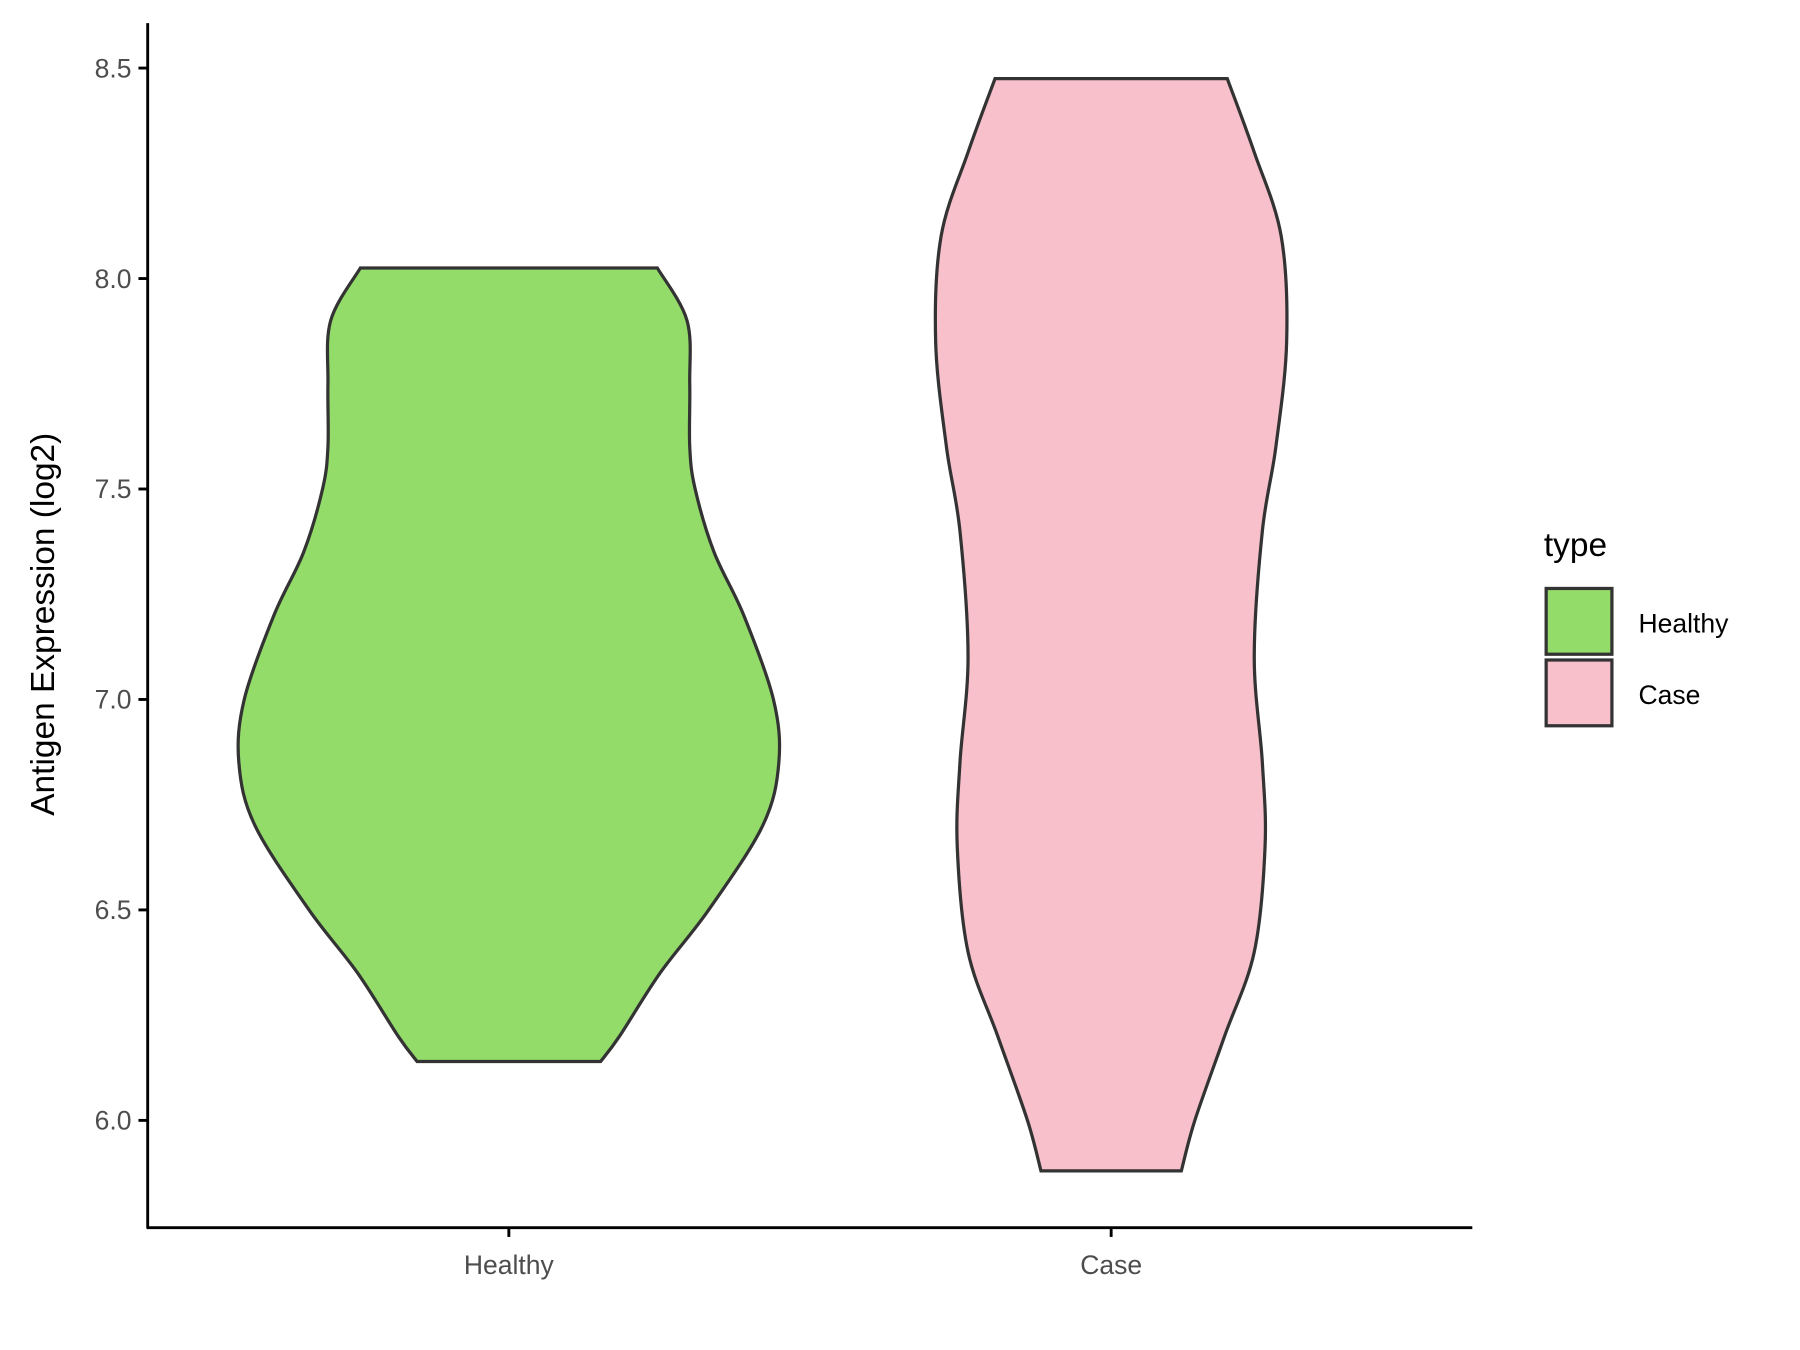 Image resolution: width=1800 pixels, height=1350 pixels. What do you see at coordinates (1636, 627) in the screenshot?
I see `legend: type Healthy Case` at bounding box center [1636, 627].